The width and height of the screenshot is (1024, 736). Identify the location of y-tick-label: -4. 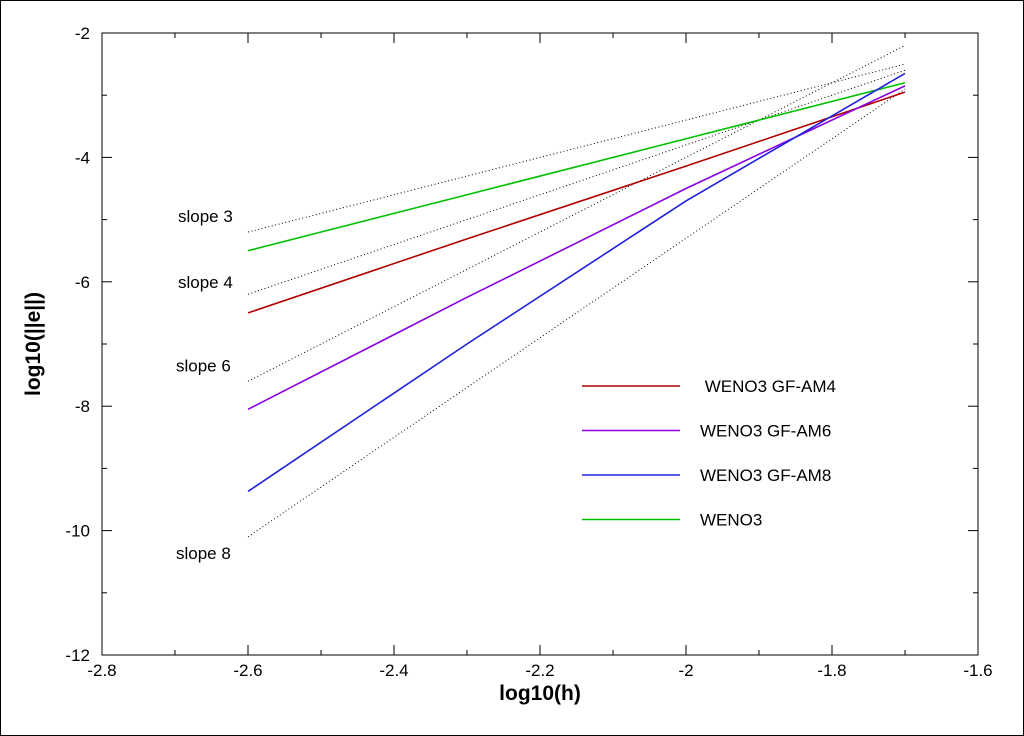
(82, 157).